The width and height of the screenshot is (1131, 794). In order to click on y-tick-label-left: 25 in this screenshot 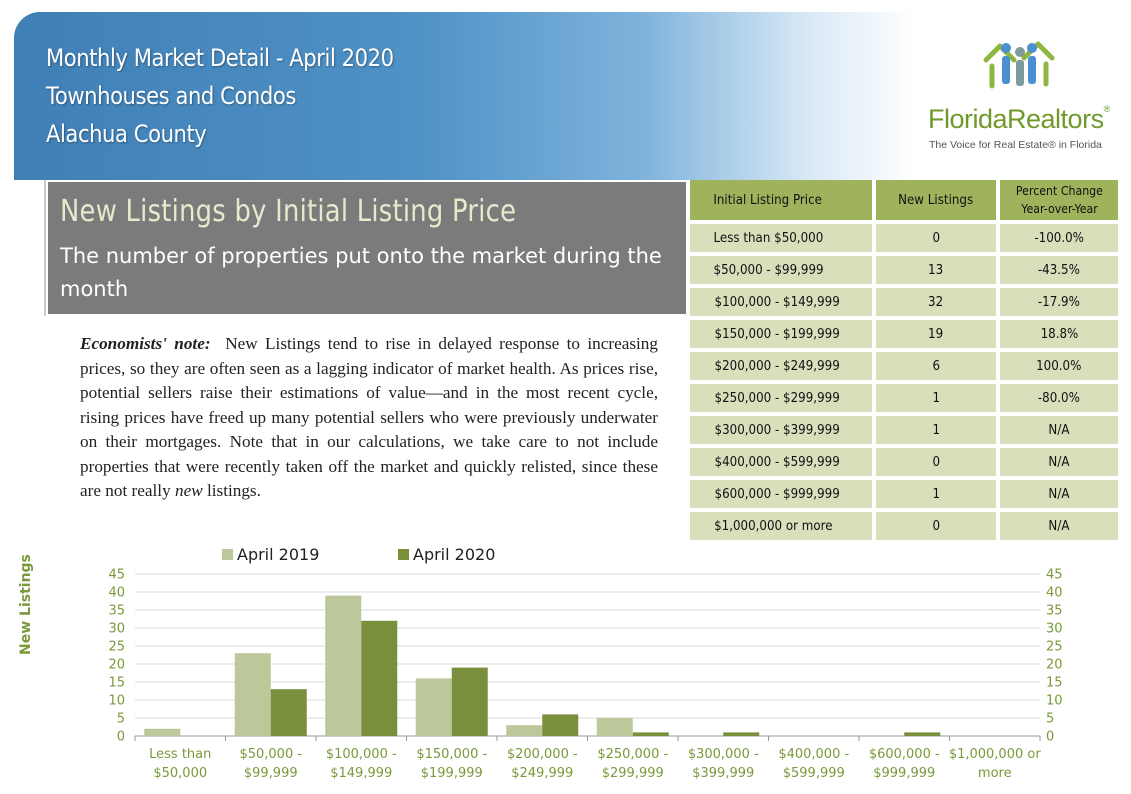, I will do `click(116, 647)`.